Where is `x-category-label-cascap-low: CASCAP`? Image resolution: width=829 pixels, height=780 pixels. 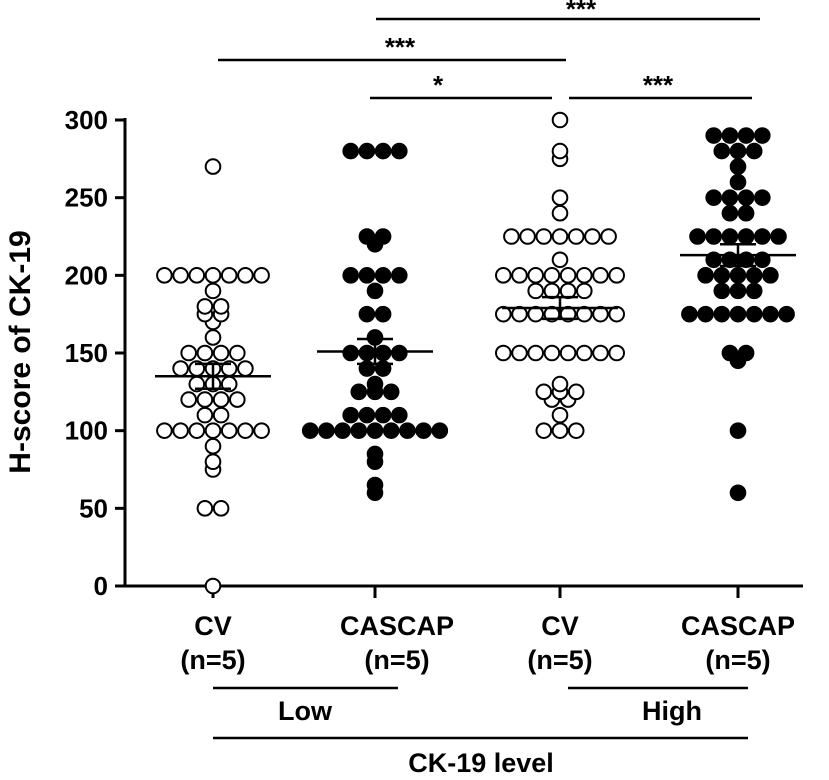
x-category-label-cascap-low: CASCAP is located at coordinates (397, 626).